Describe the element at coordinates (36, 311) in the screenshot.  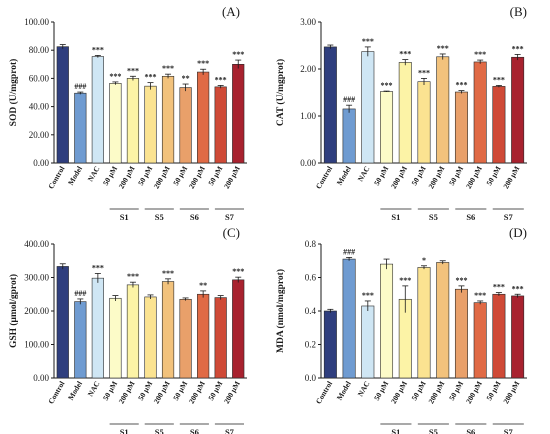
I see `y-tick-label: 200.00` at that location.